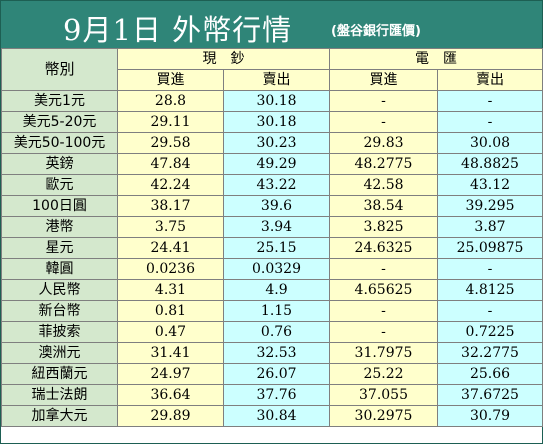  I want to click on wire-buy-cell: 31.7975, so click(383, 353).